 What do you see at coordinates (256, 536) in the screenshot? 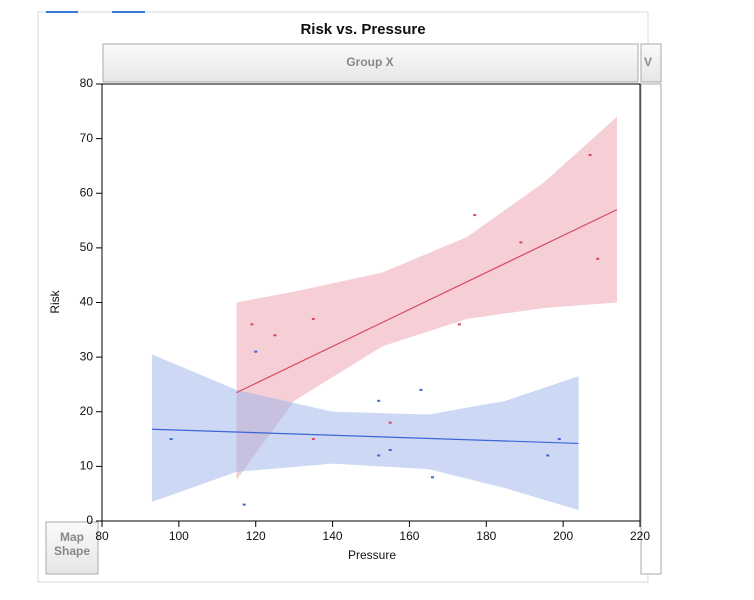
I see `x-tick-label: 120` at bounding box center [256, 536].